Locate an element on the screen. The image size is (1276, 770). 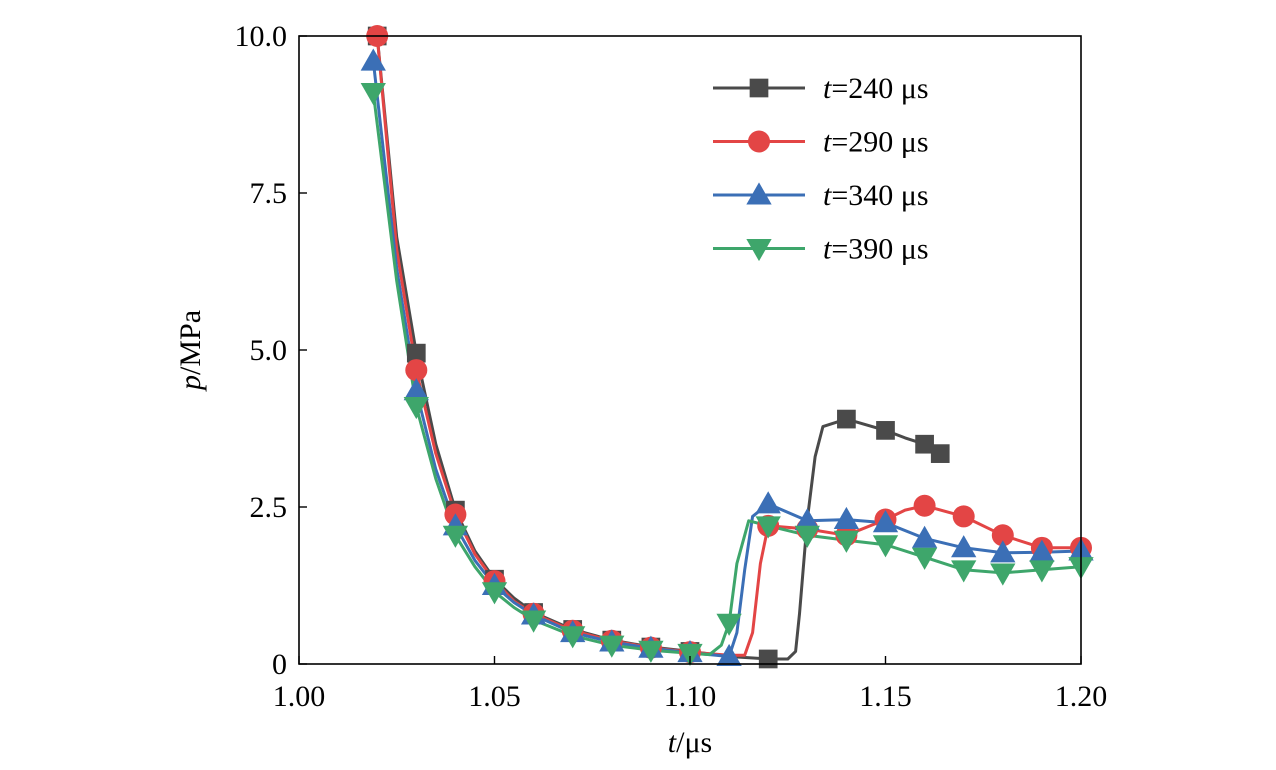
x-tick-label: 1.05 is located at coordinates (494, 696).